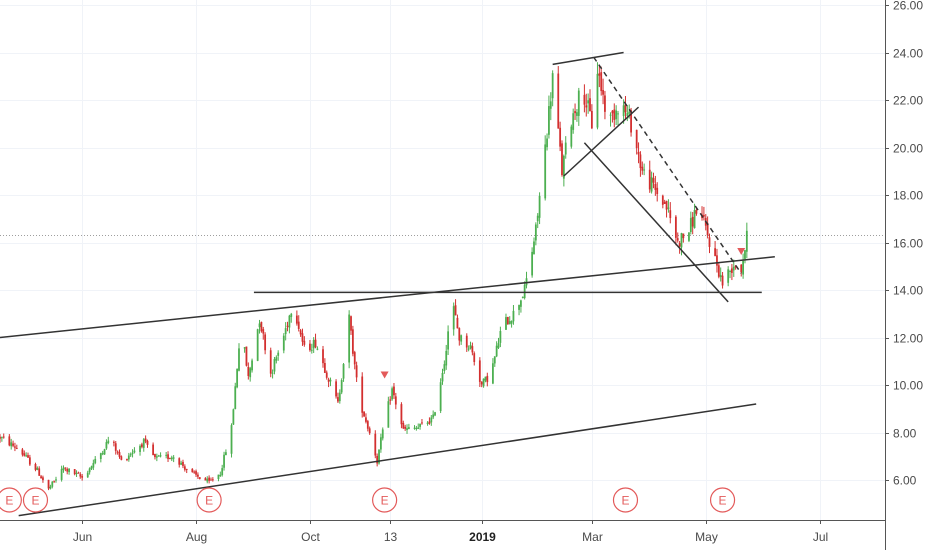 The image size is (932, 550). What do you see at coordinates (82, 537) in the screenshot?
I see `time-tick-label: Jun` at bounding box center [82, 537].